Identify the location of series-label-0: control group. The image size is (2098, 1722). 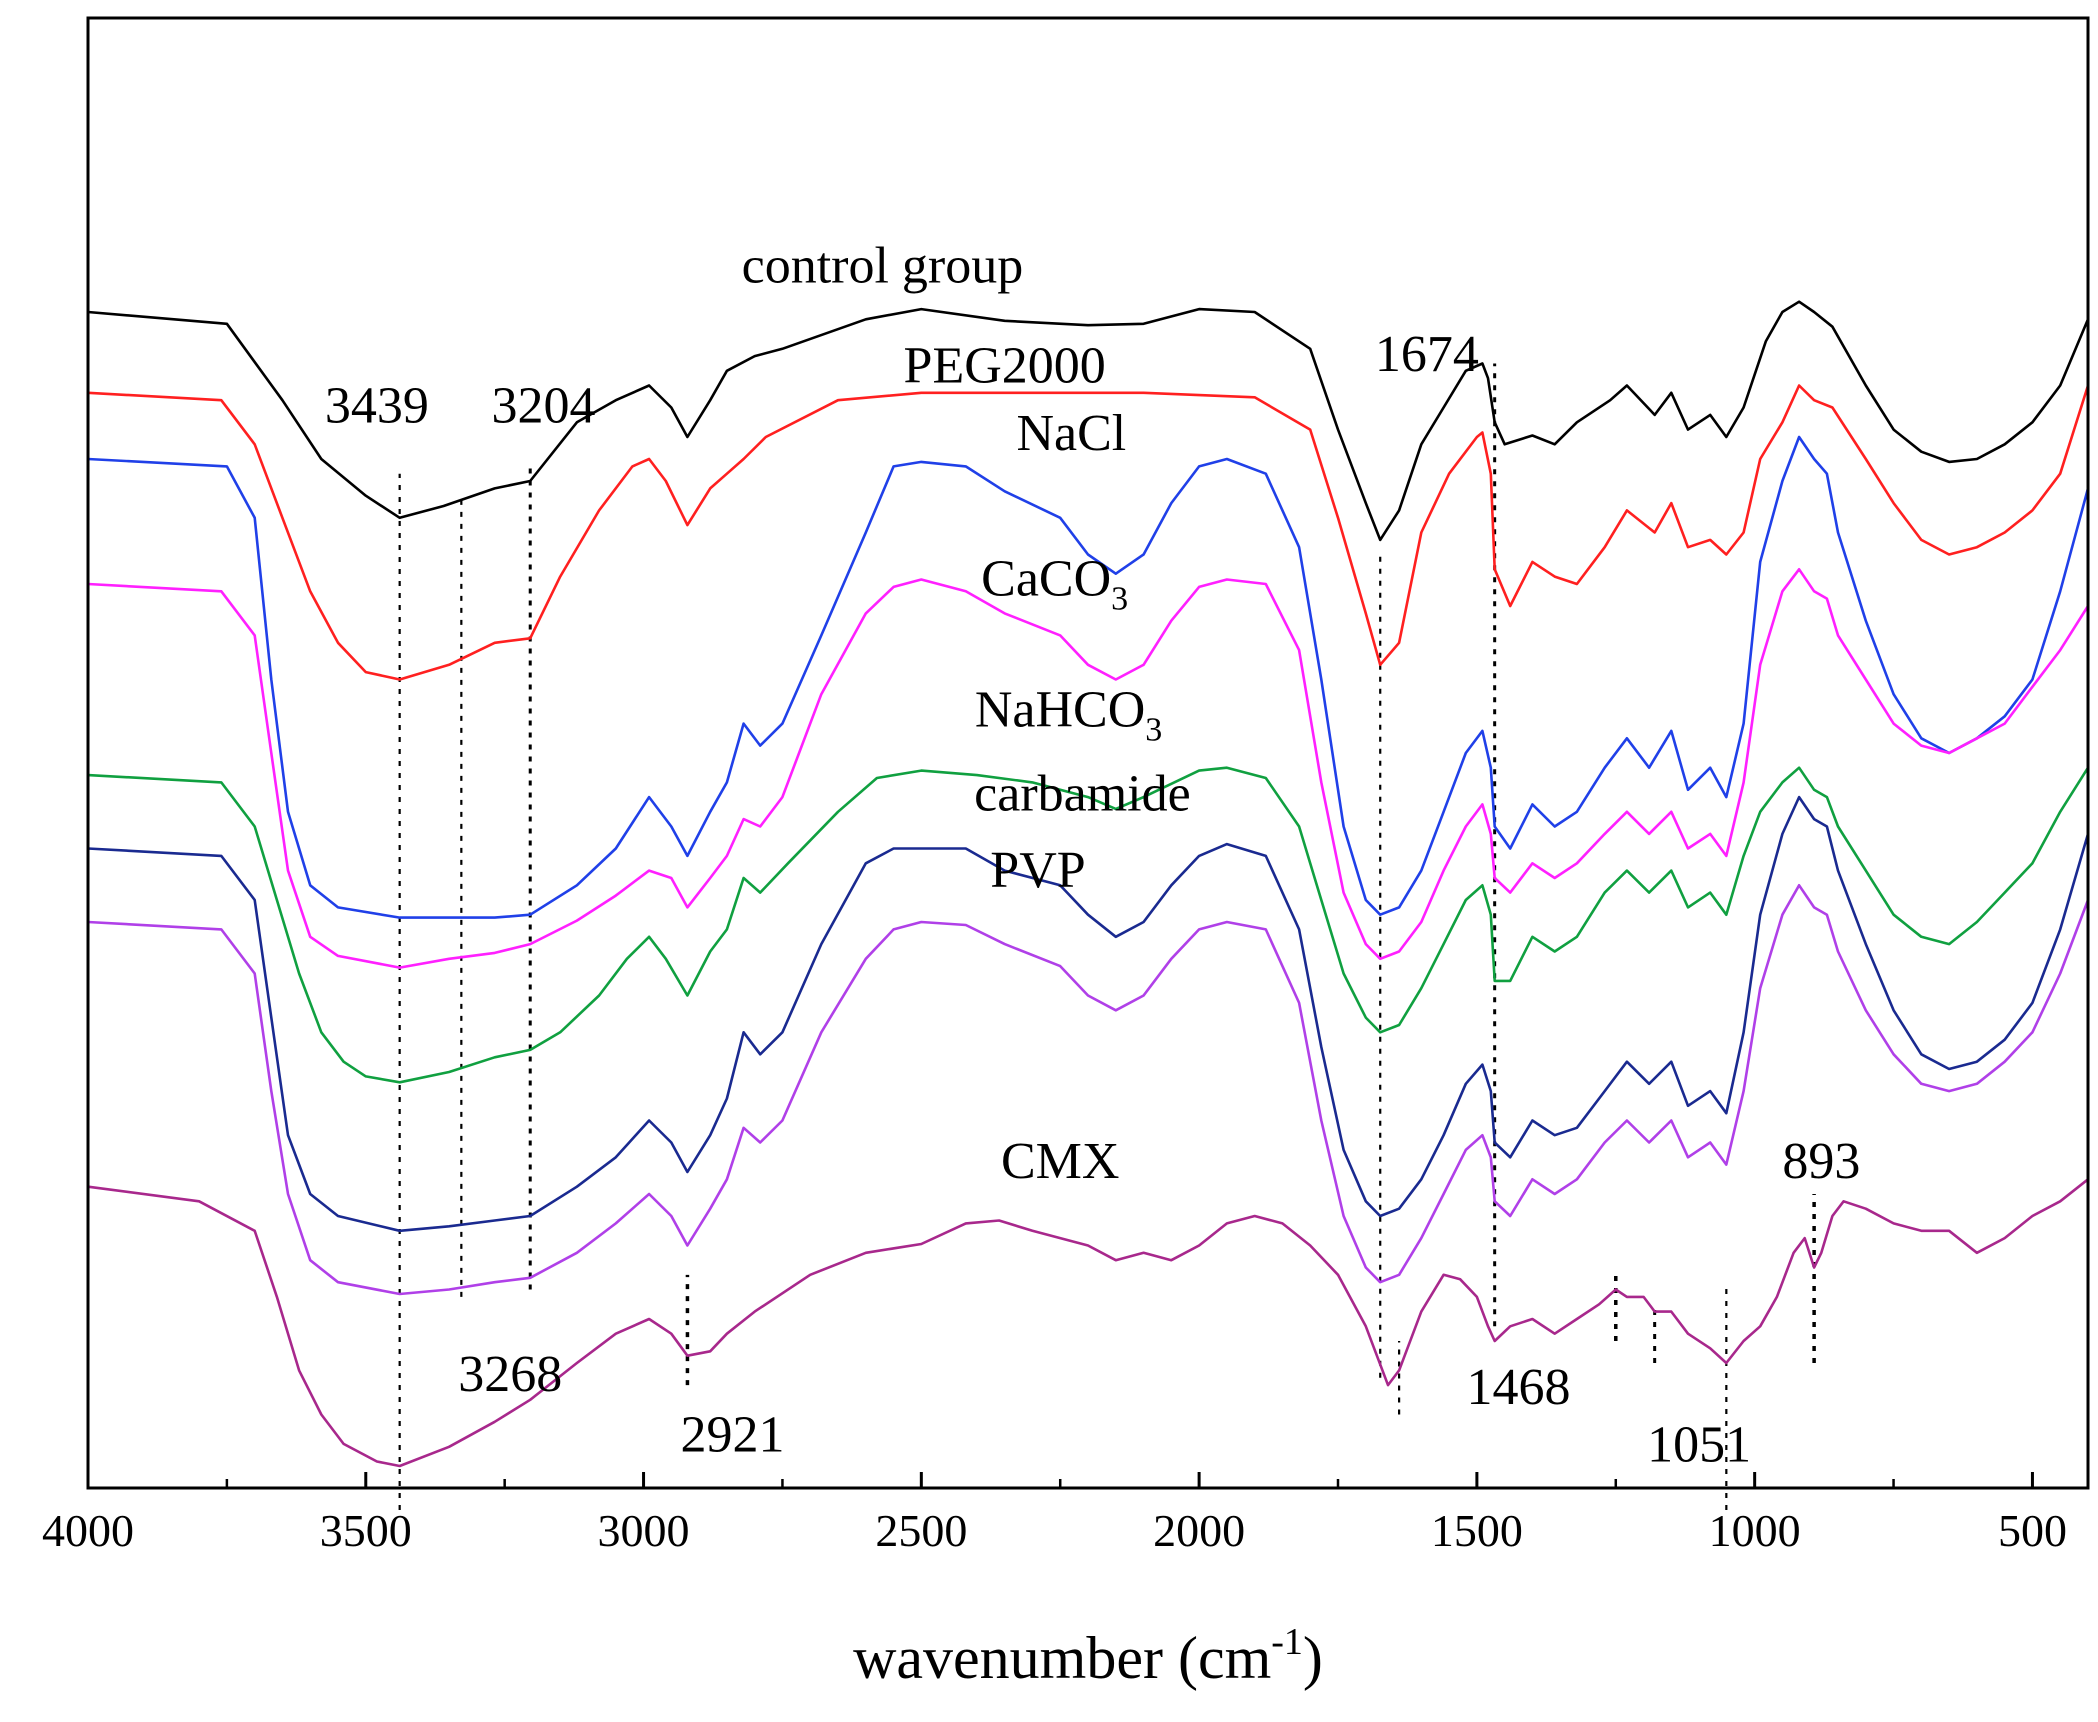
(883, 266).